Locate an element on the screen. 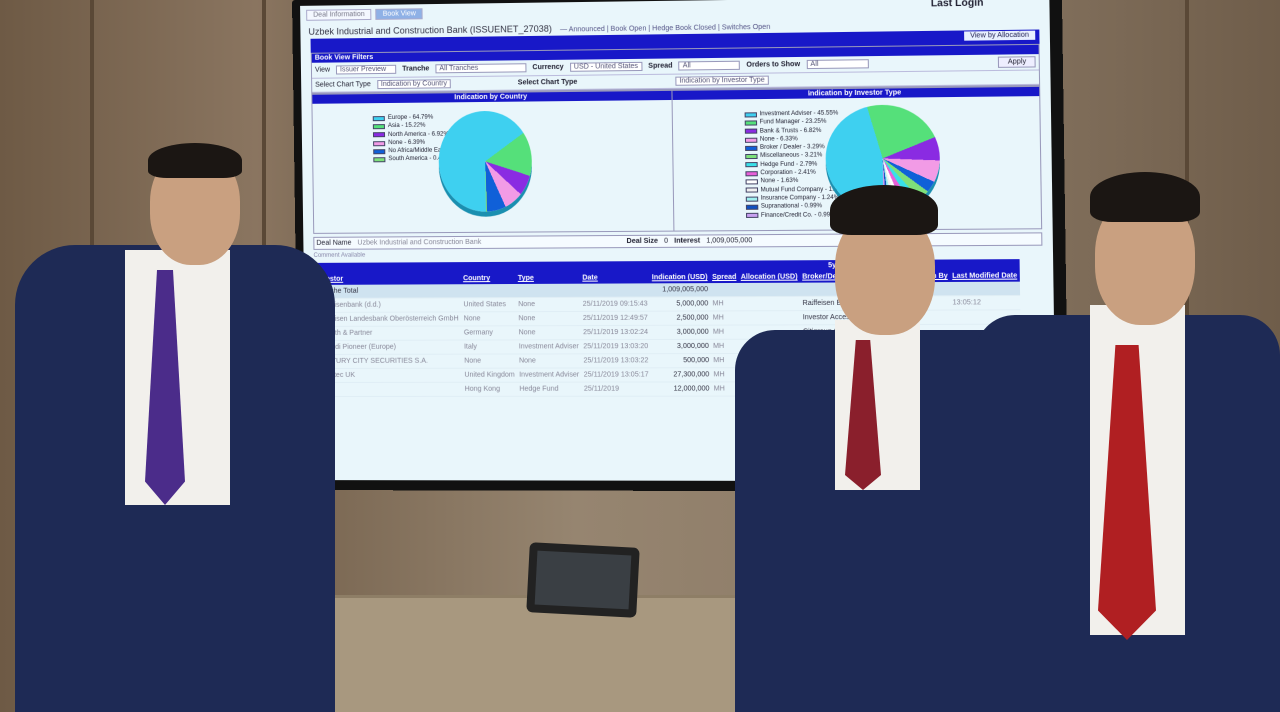  chart-type-right-select: Indication by Investor Type is located at coordinates (722, 80).